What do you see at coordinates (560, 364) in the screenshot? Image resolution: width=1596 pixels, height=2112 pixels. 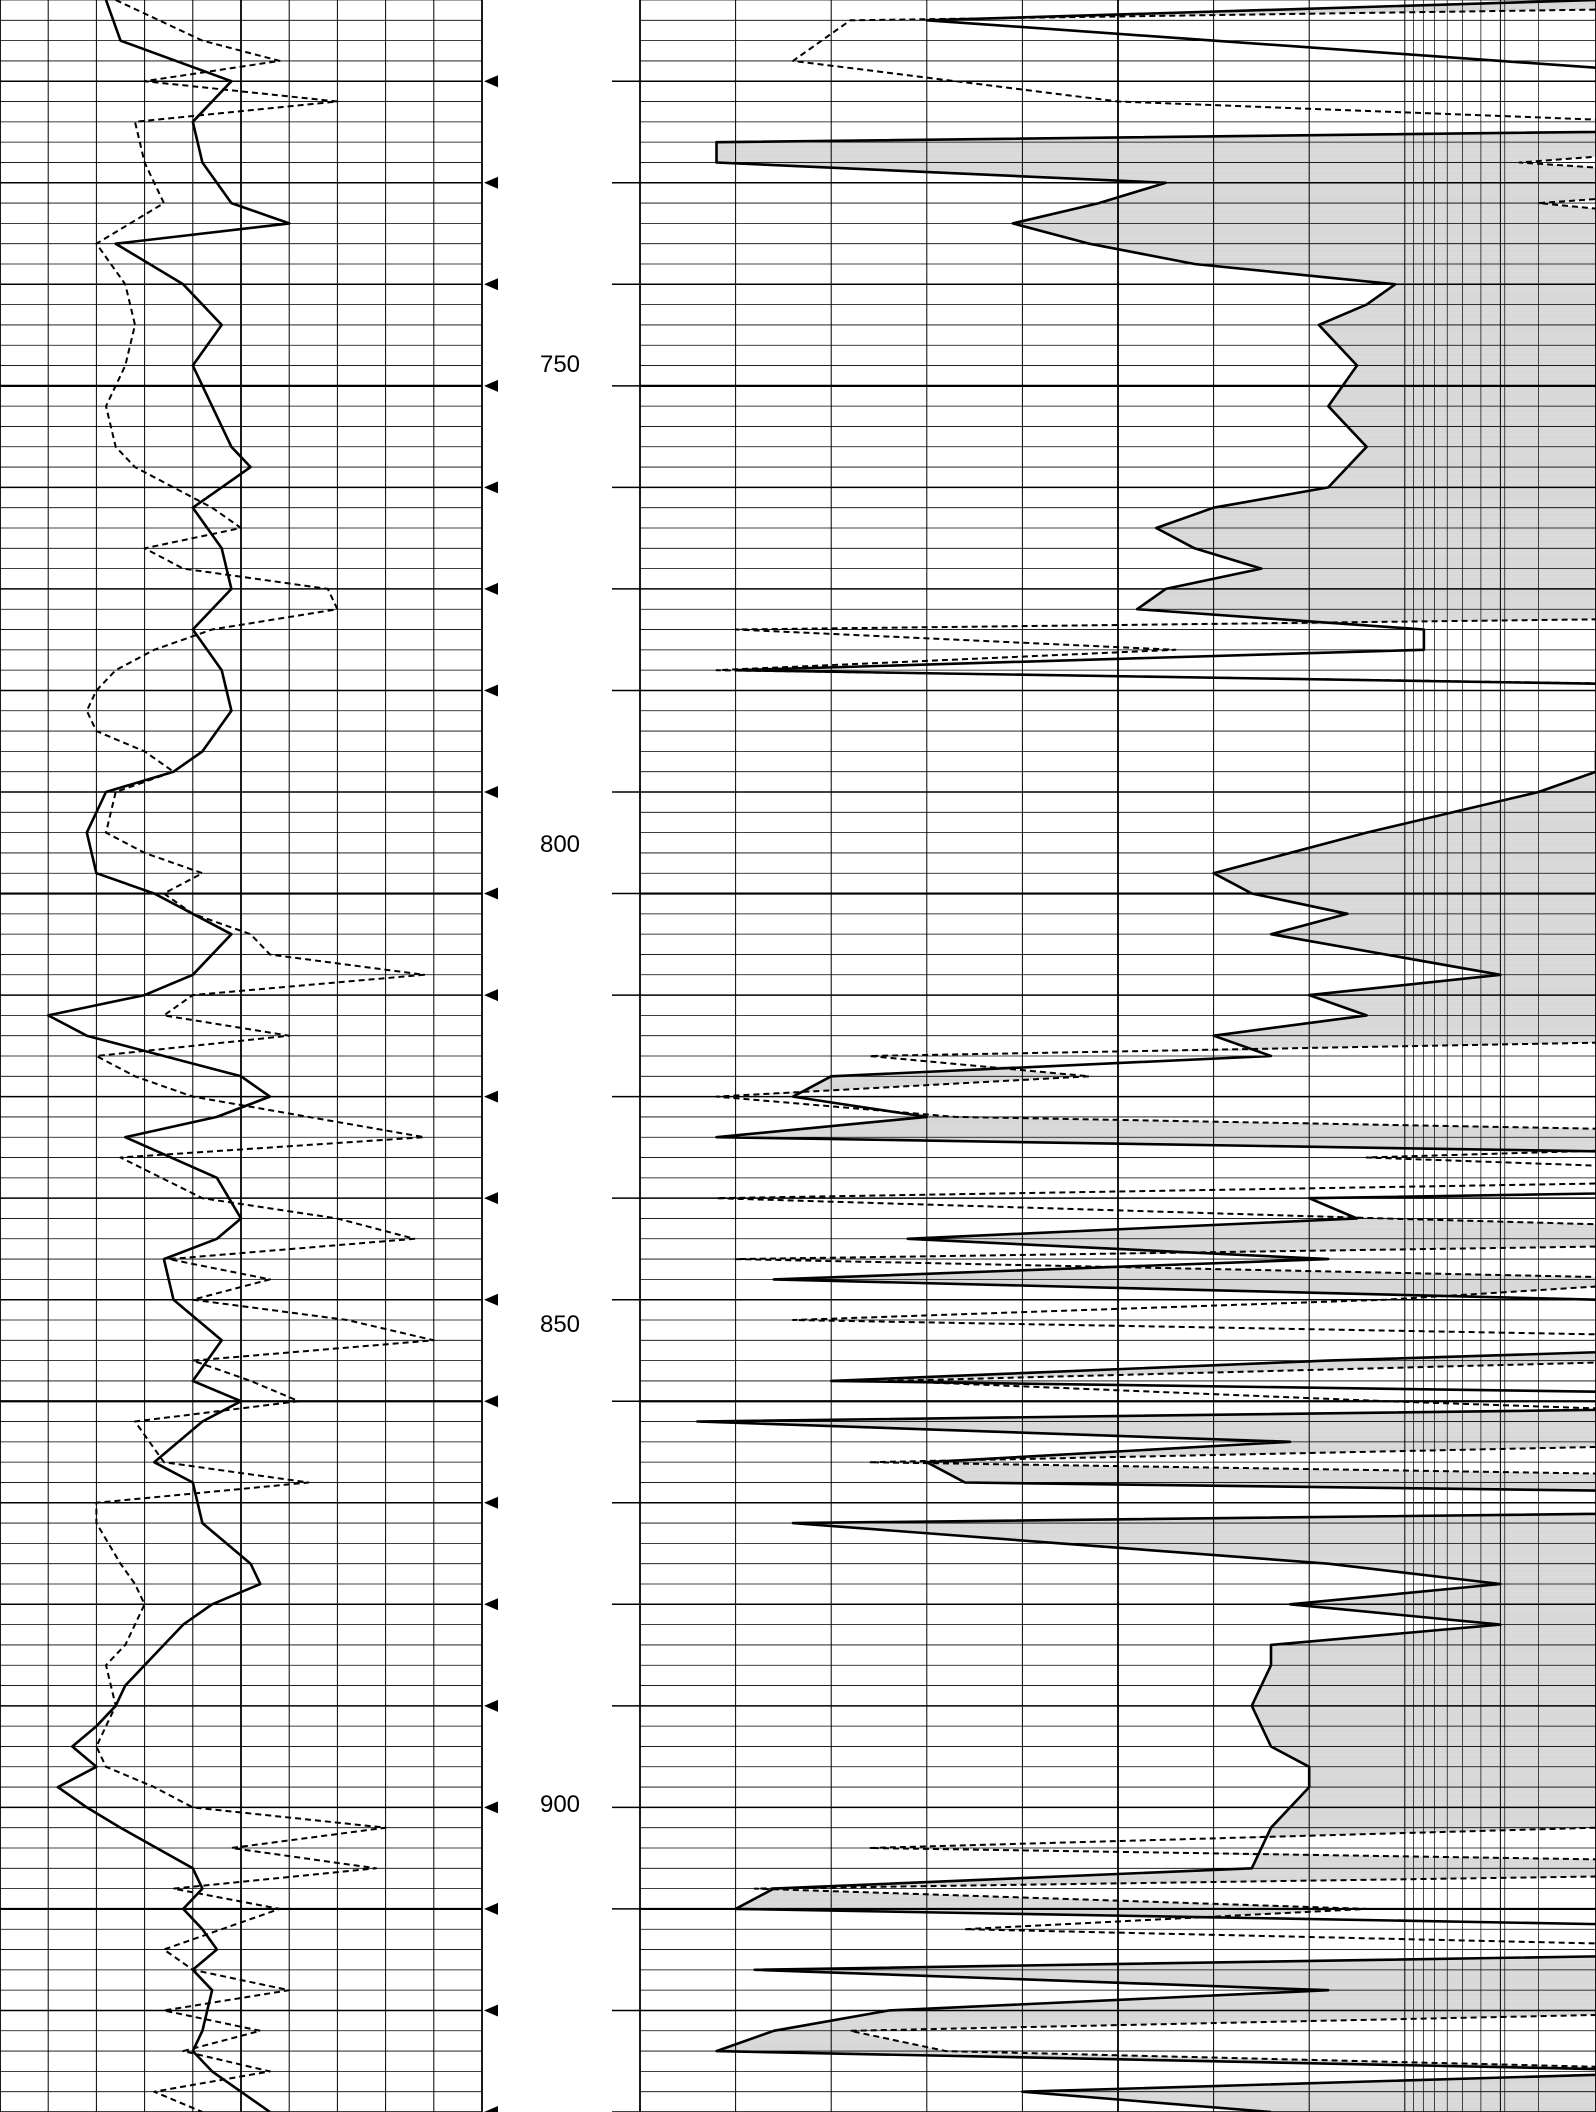 I see `depth-tick-label: 750` at bounding box center [560, 364].